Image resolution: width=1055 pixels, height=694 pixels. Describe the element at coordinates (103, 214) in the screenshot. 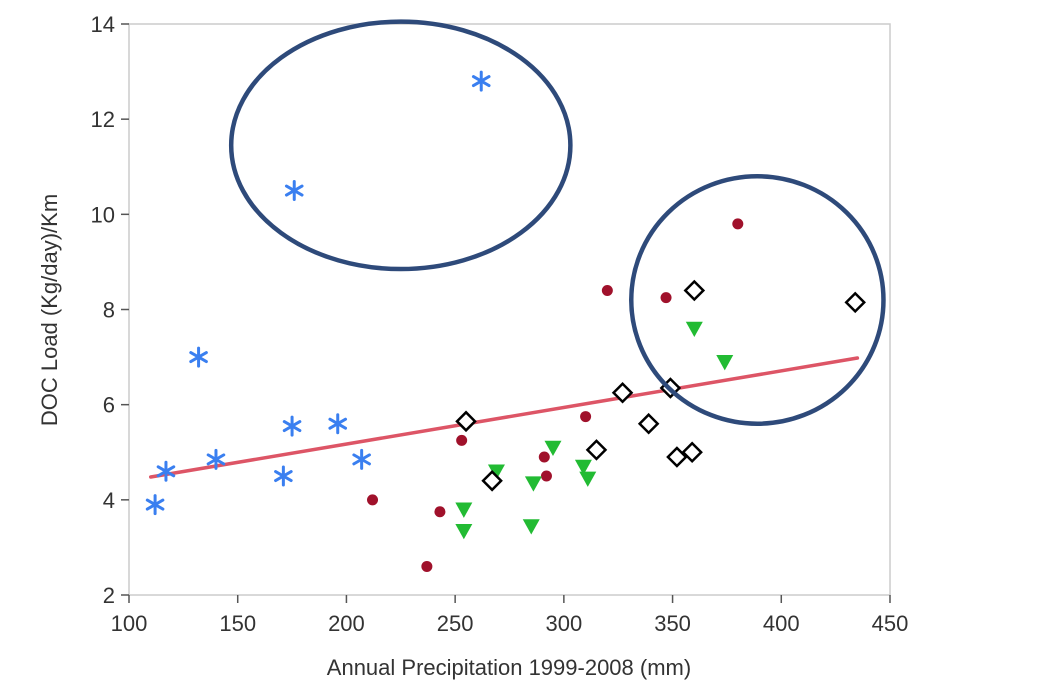

I see `y-tick-label: 10` at that location.